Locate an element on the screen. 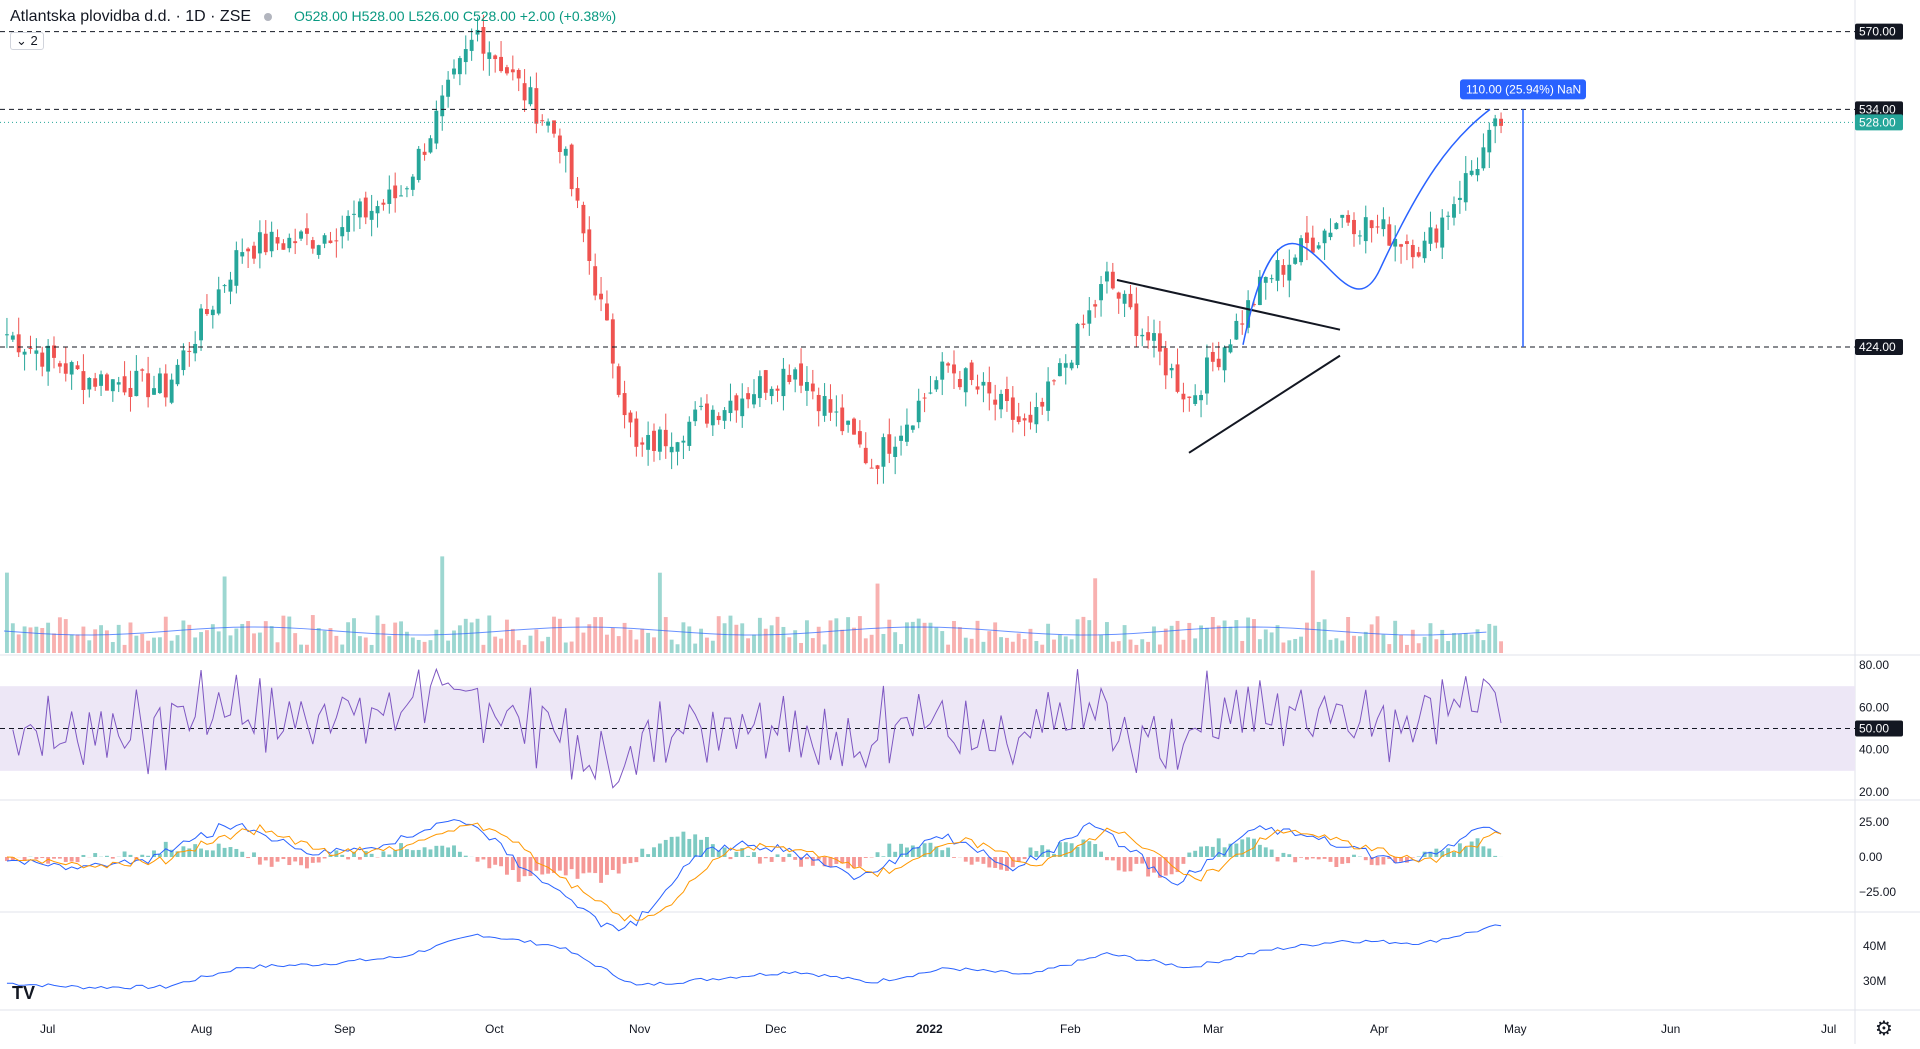 Image resolution: width=1920 pixels, height=1049 pixels. gear-icon: ⚙ is located at coordinates (1884, 1028).